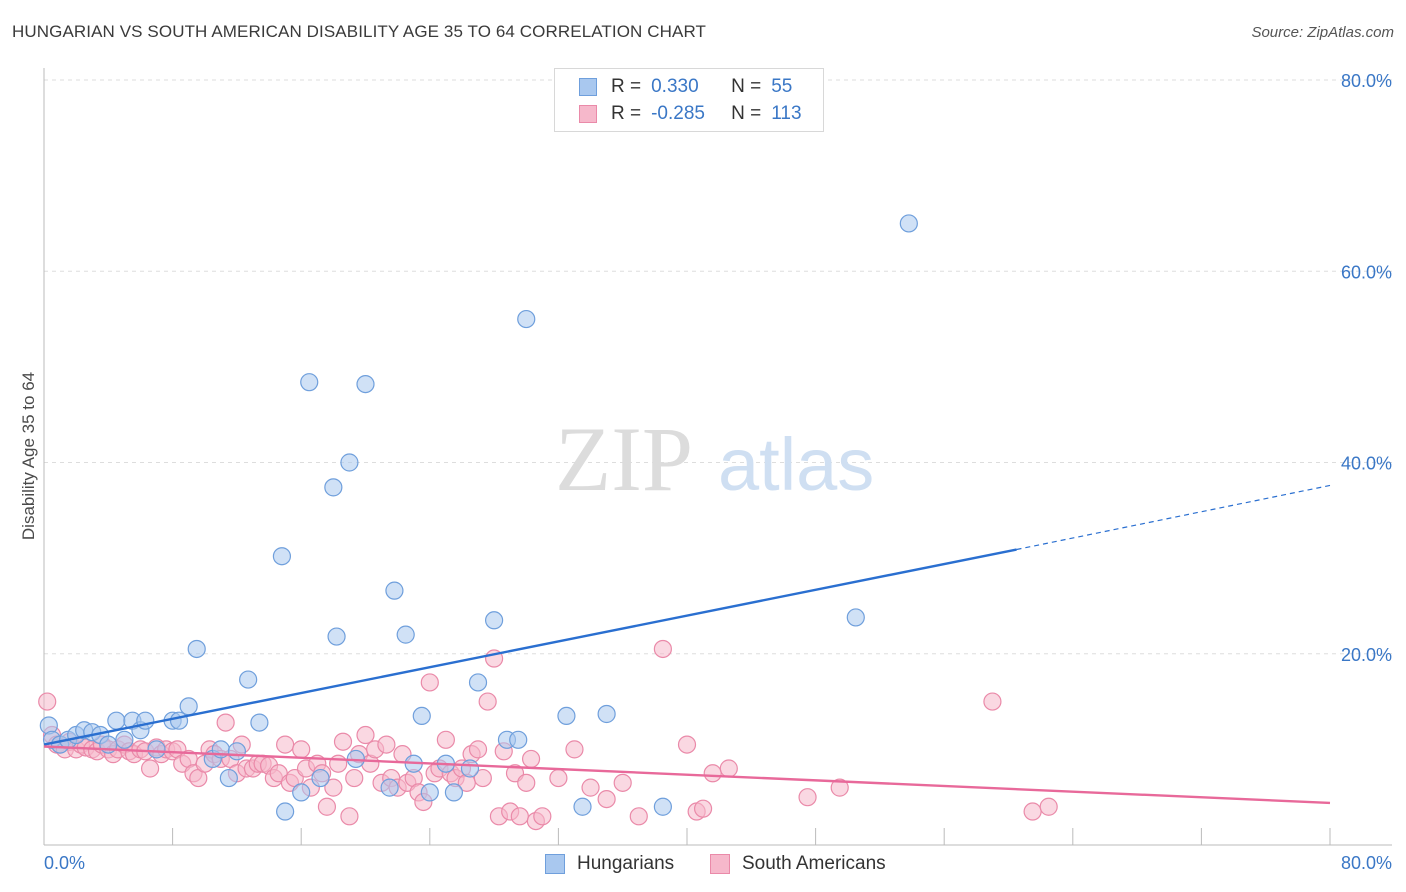  What do you see at coordinates (814, 863) in the screenshot?
I see `south-americans-legend-label: South Americans` at bounding box center [814, 863].